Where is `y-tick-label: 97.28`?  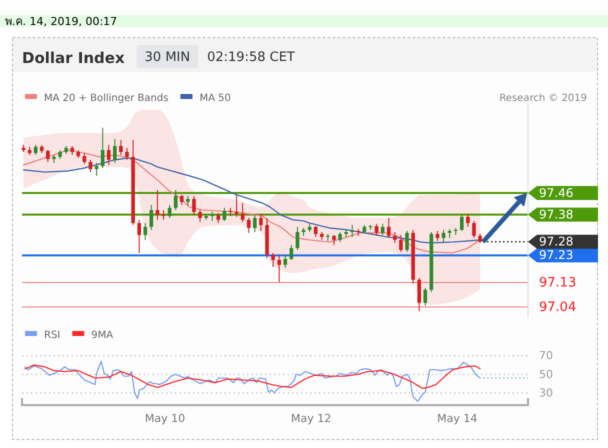 y-tick-label: 97.28 is located at coordinates (556, 241).